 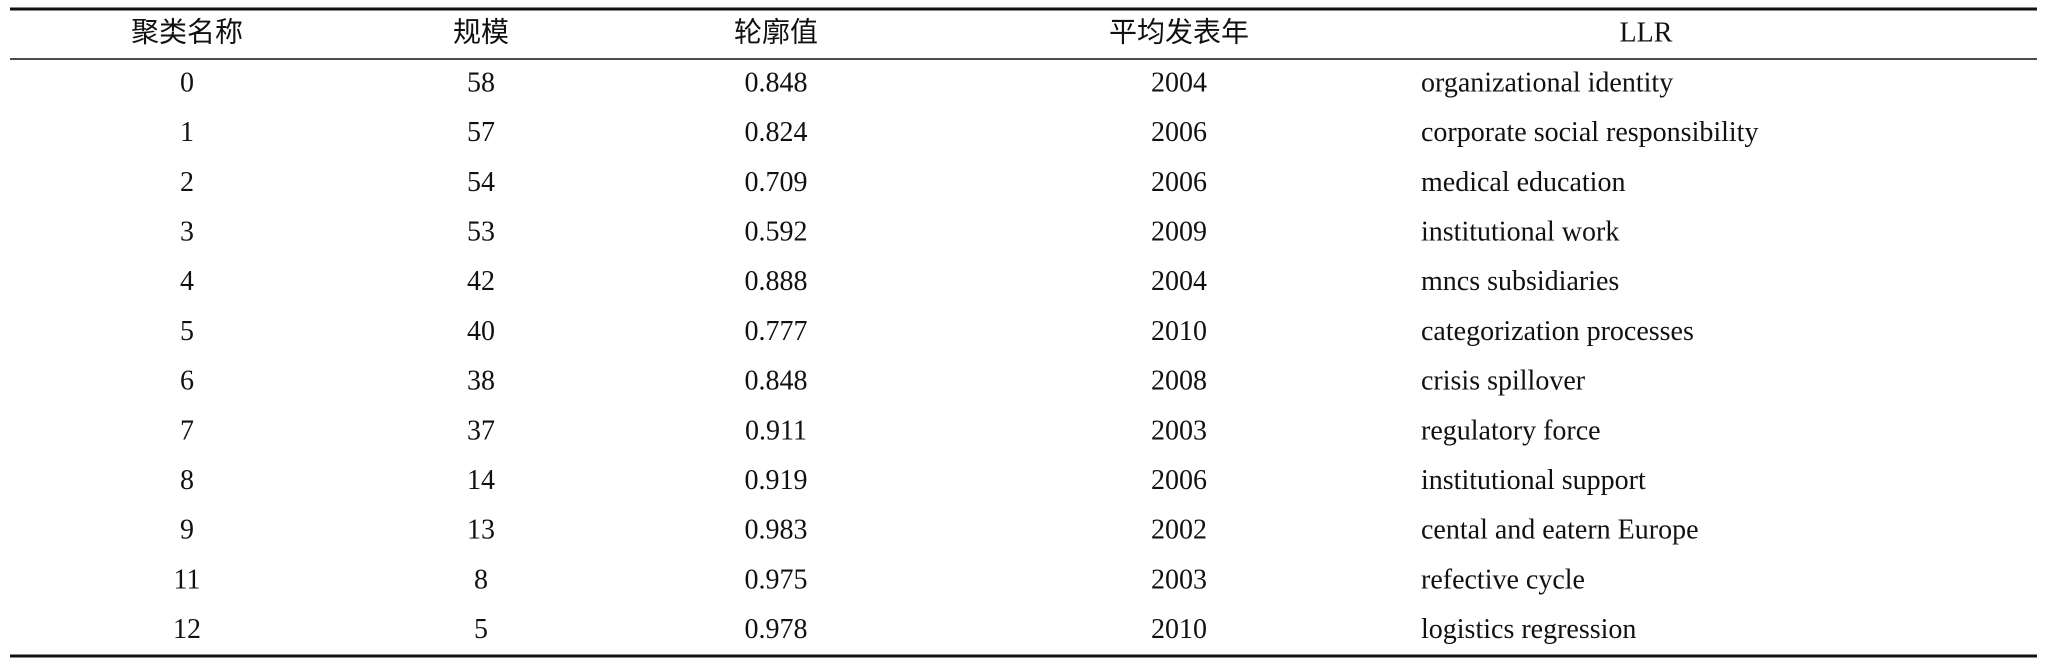 I want to click on llr-cell: regulatory force, so click(x=1511, y=430).